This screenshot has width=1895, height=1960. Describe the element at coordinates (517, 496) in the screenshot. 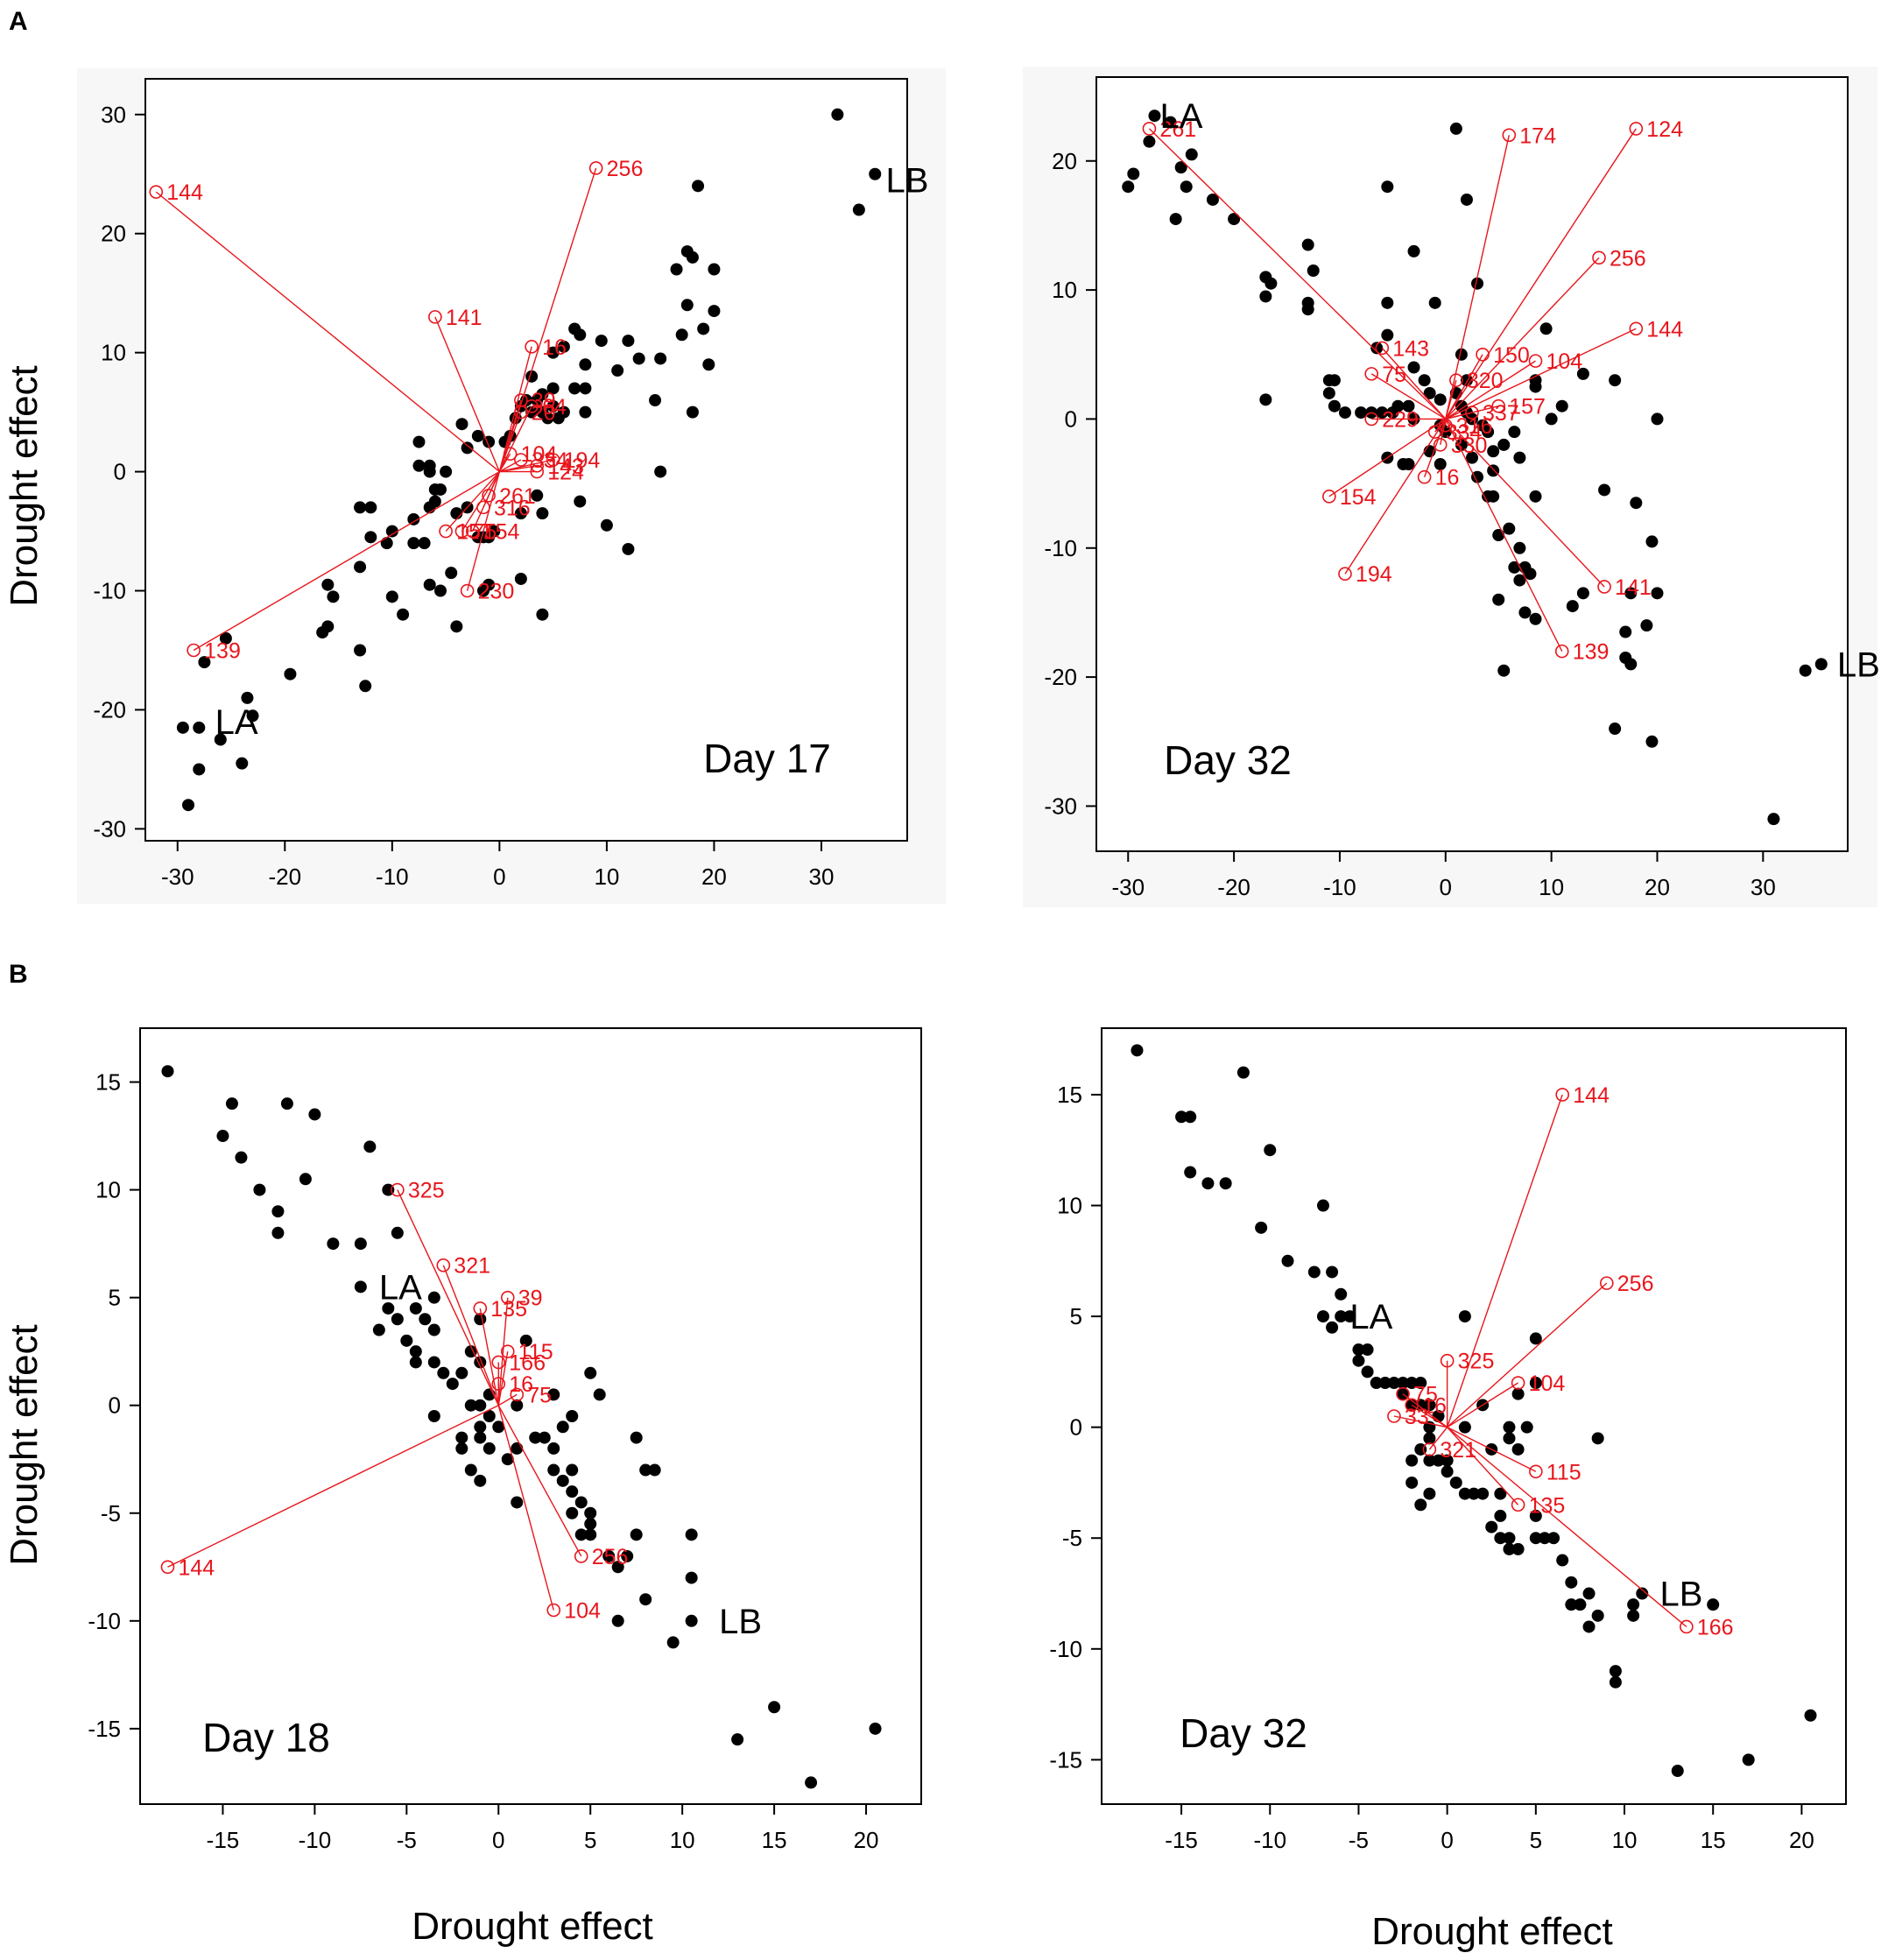

I see `vector-label: 261` at that location.